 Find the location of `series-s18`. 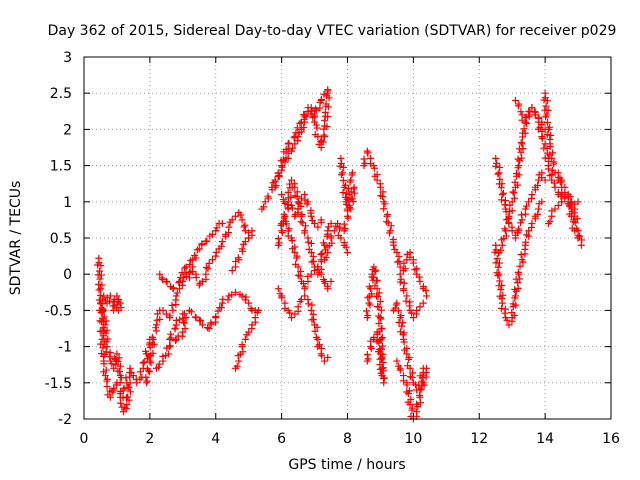

series-s18 is located at coordinates (349, 209).